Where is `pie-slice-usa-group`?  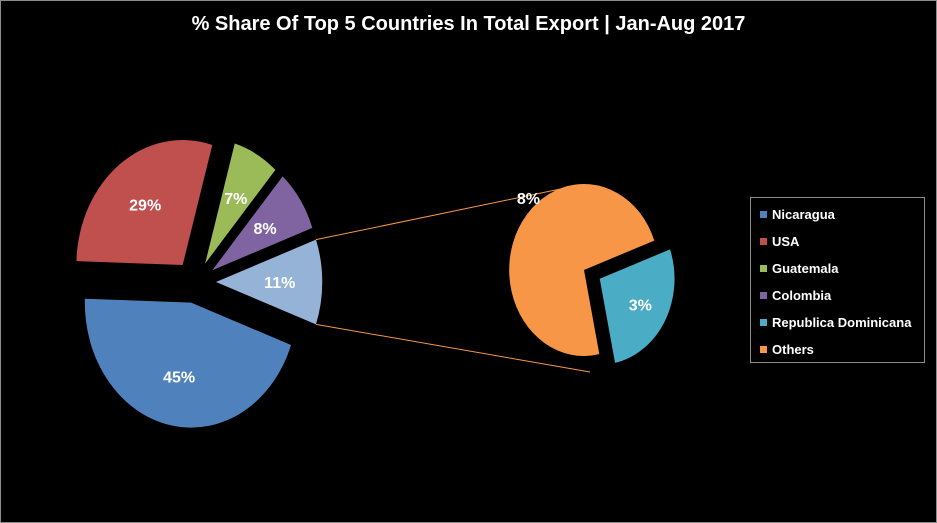
pie-slice-usa-group is located at coordinates (144, 203).